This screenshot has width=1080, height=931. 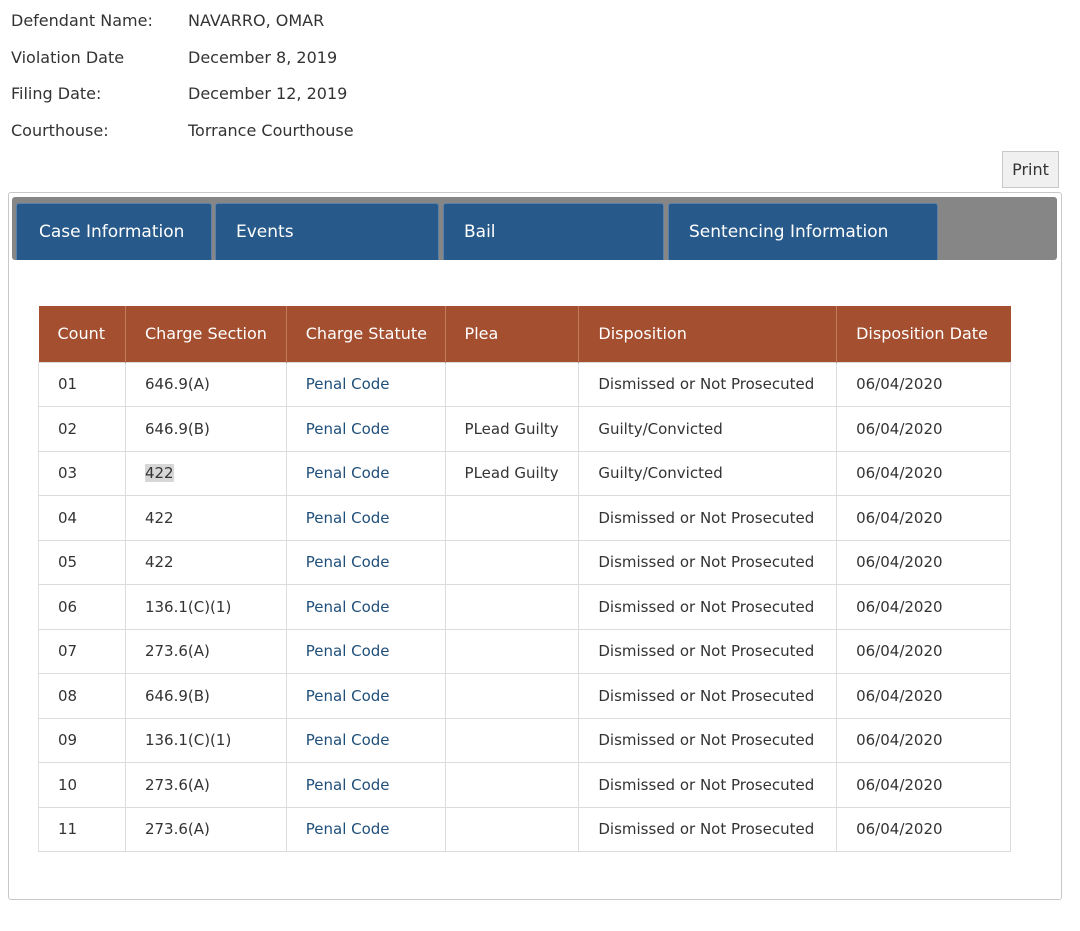 I want to click on tab-label: Case Information, so click(x=112, y=232).